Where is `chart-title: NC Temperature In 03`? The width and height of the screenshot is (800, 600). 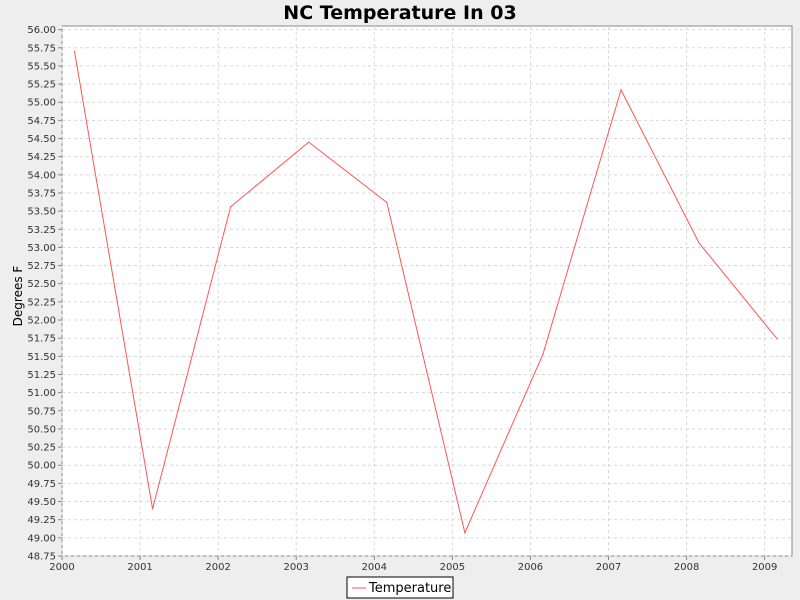
chart-title: NC Temperature In 03 is located at coordinates (399, 13).